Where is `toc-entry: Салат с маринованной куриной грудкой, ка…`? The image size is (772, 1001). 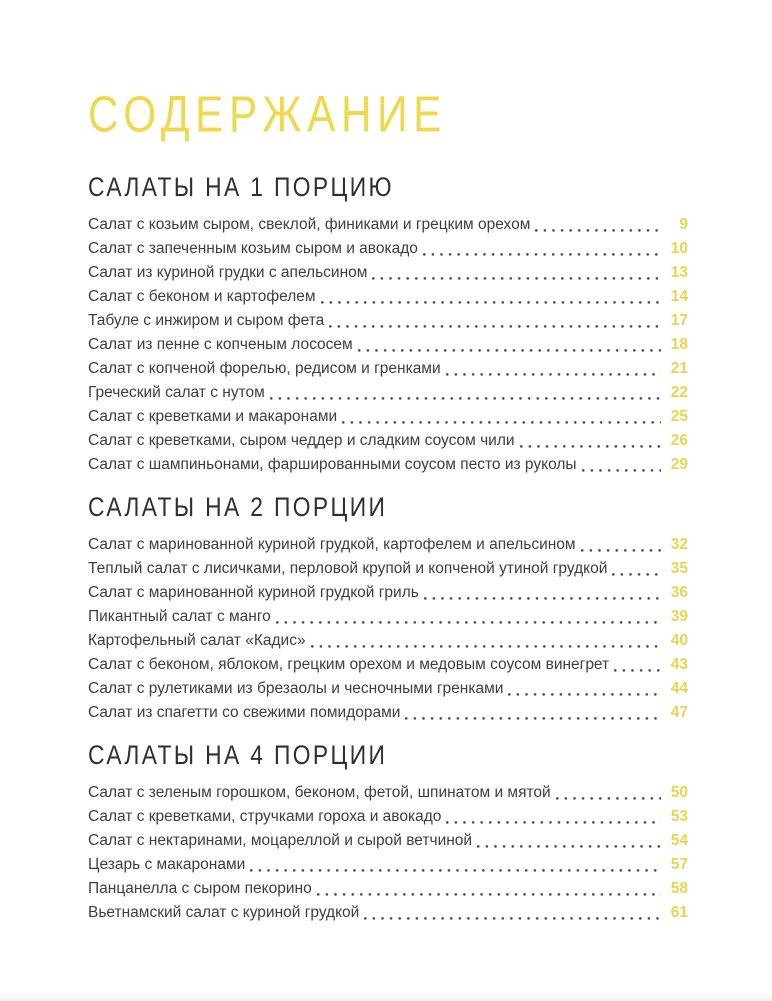 toc-entry: Салат с маринованной куриной грудкой, ка… is located at coordinates (388, 545).